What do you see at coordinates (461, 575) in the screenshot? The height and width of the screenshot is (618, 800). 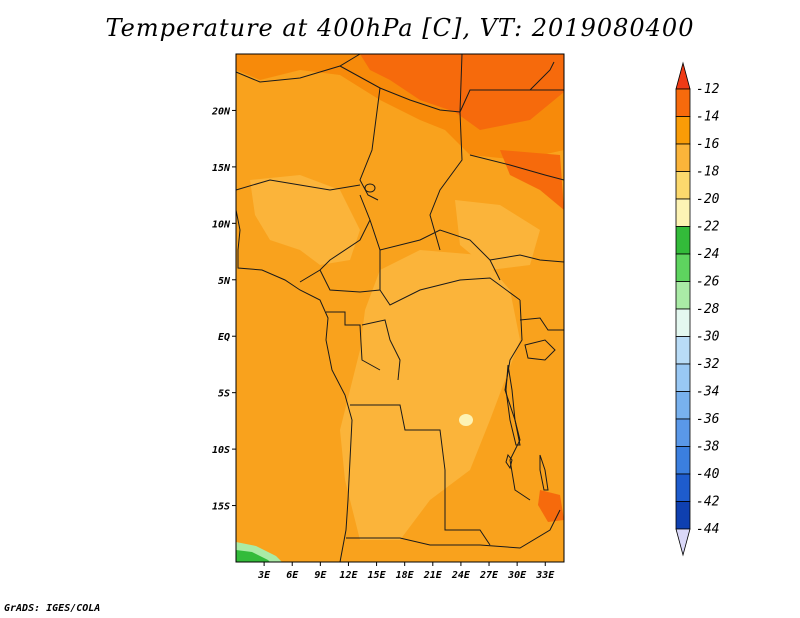 I see `lon-tick-label: 24E` at bounding box center [461, 575].